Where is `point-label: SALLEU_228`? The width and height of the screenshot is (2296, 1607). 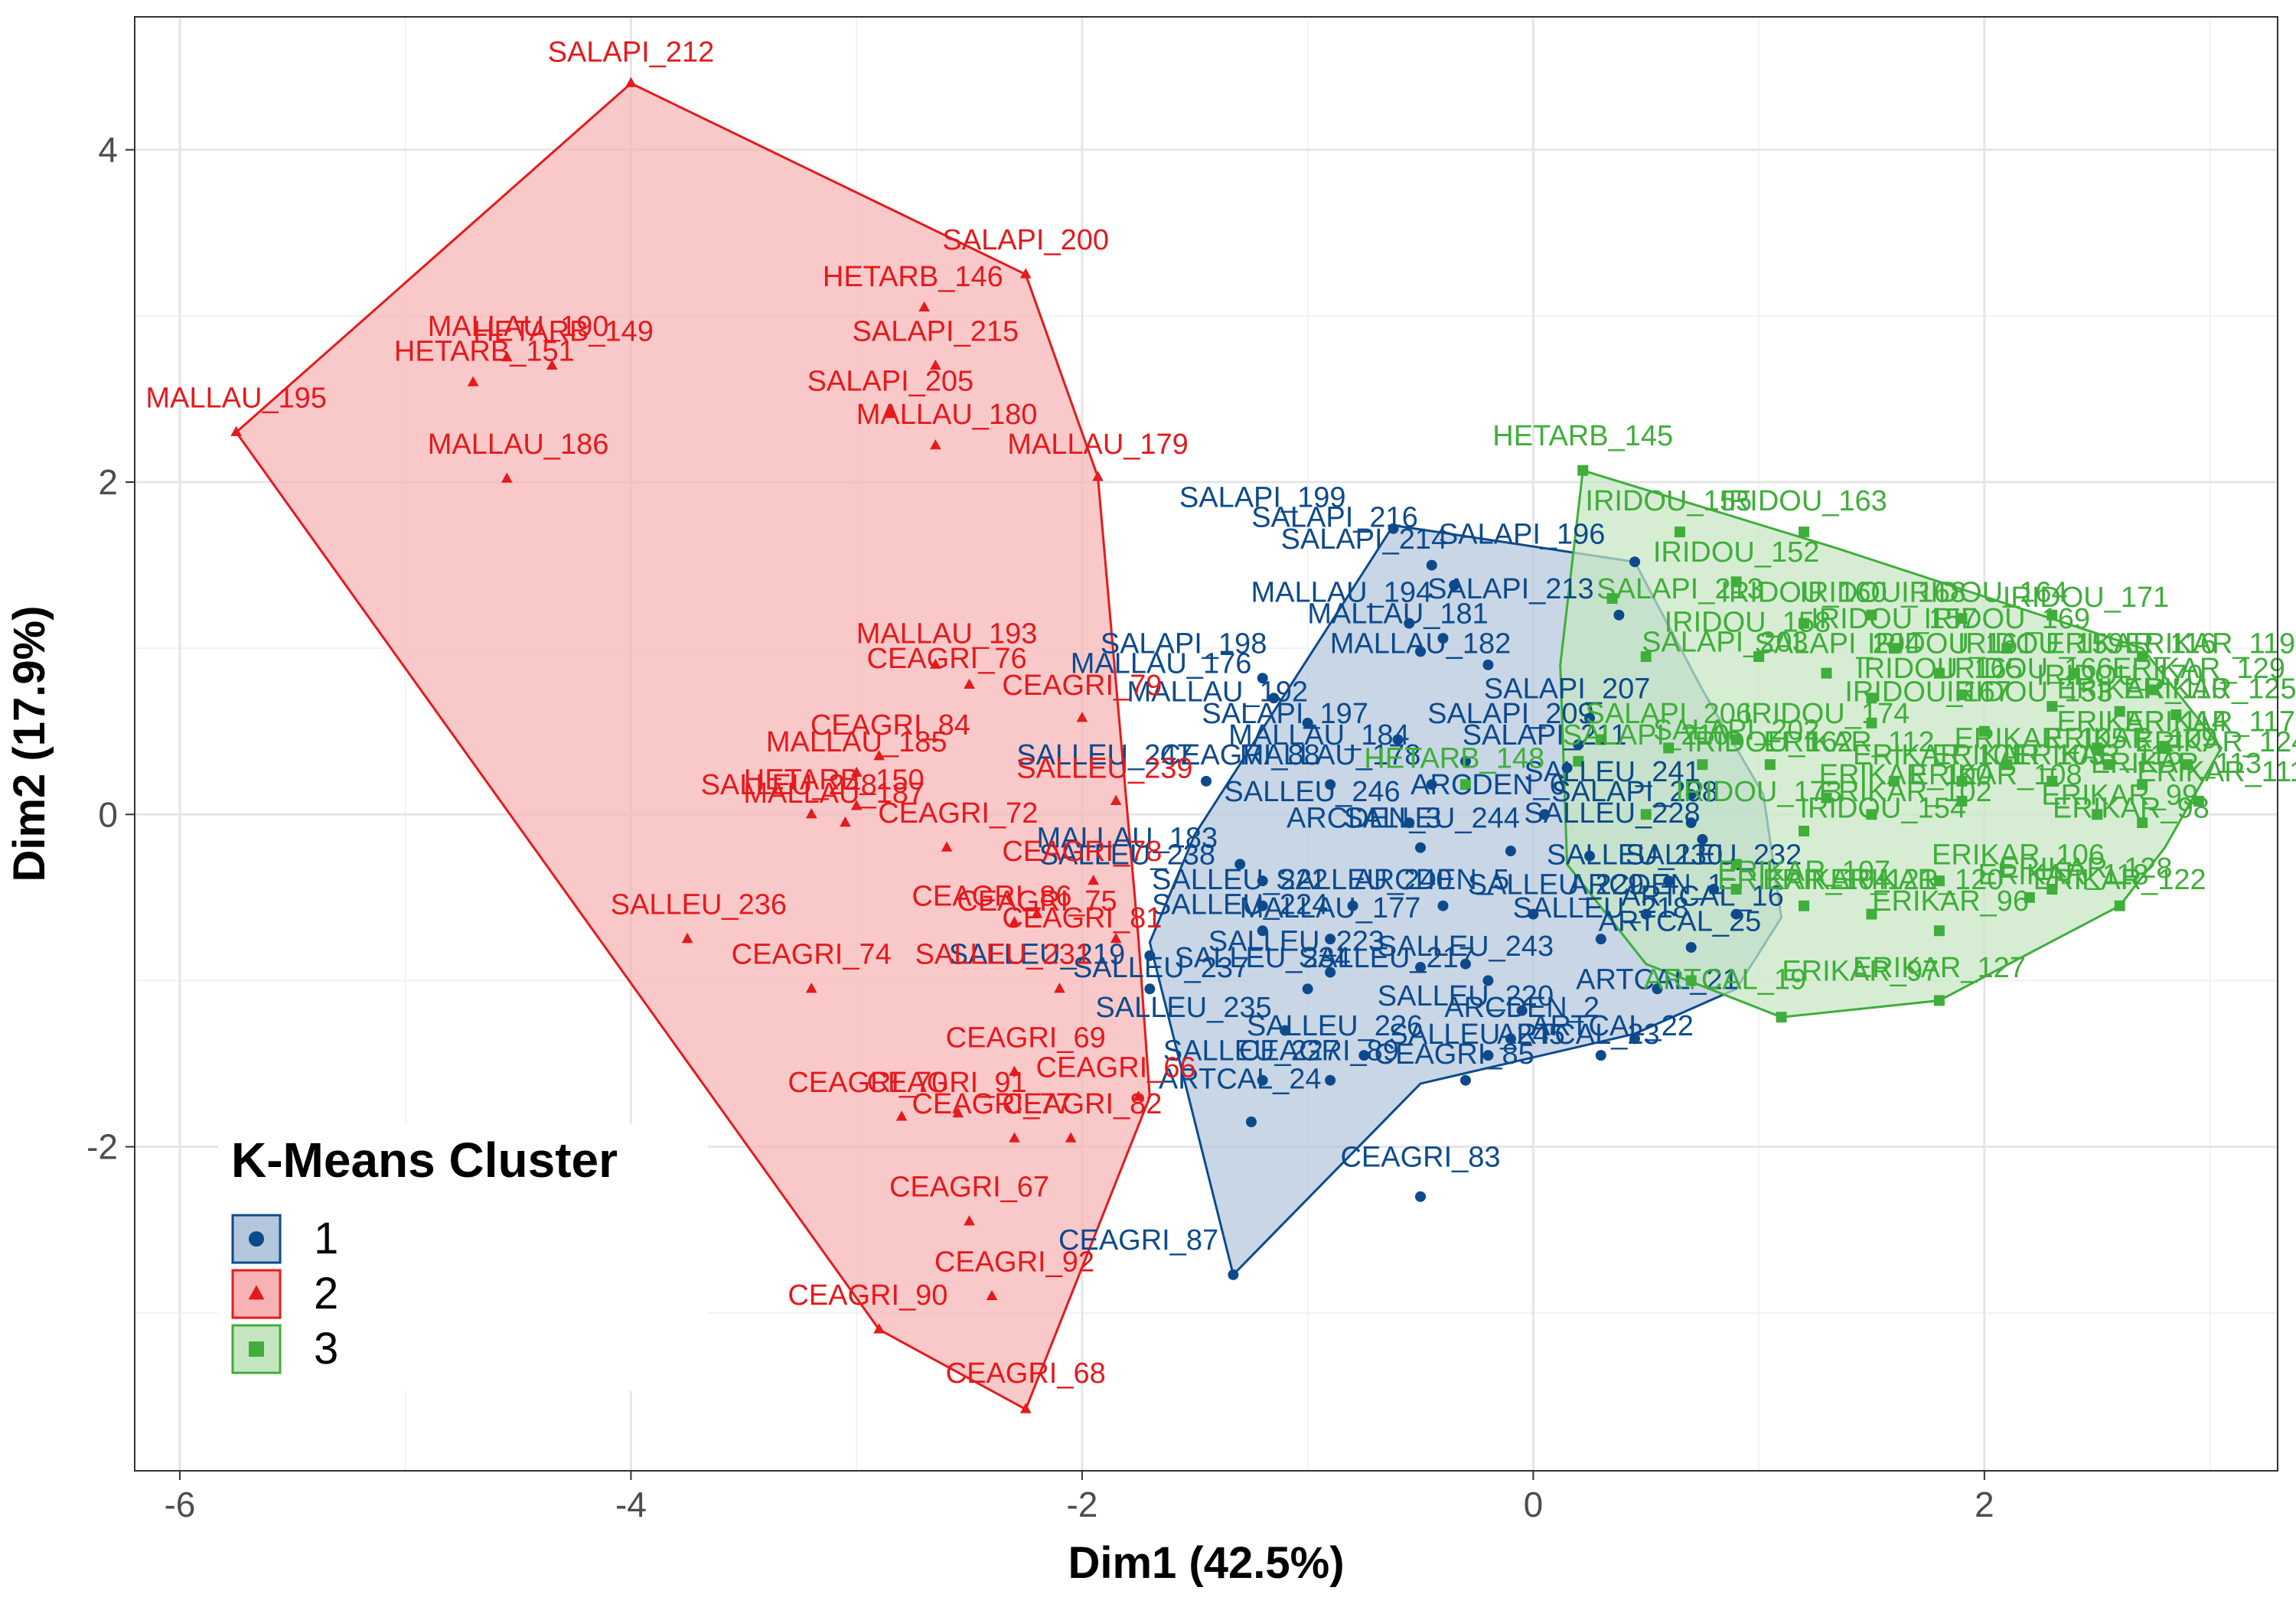
point-label: SALLEU_228 is located at coordinates (1612, 814).